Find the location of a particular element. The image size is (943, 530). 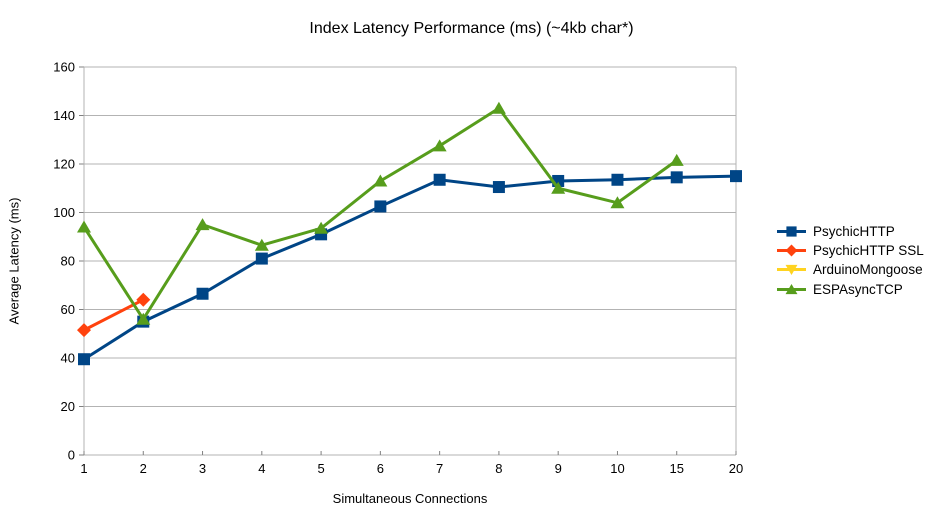

x-tick-label-7: 7 is located at coordinates (439, 468).